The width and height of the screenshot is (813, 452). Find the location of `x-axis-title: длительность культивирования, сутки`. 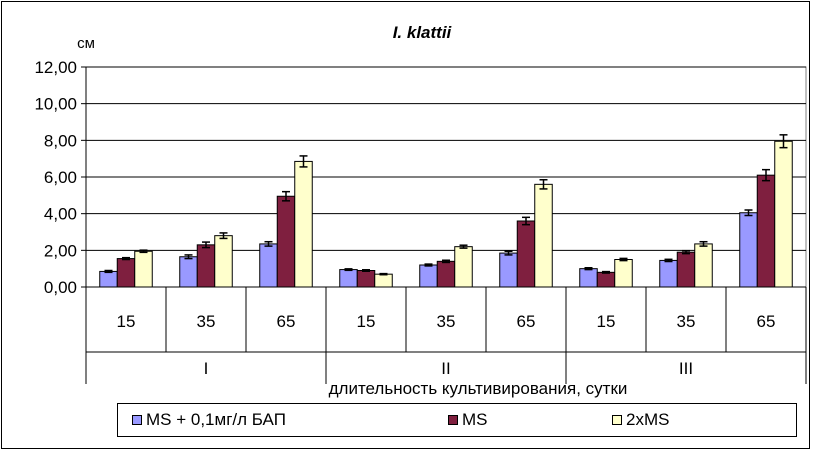

x-axis-title: длительность культивирования, сутки is located at coordinates (478, 388).